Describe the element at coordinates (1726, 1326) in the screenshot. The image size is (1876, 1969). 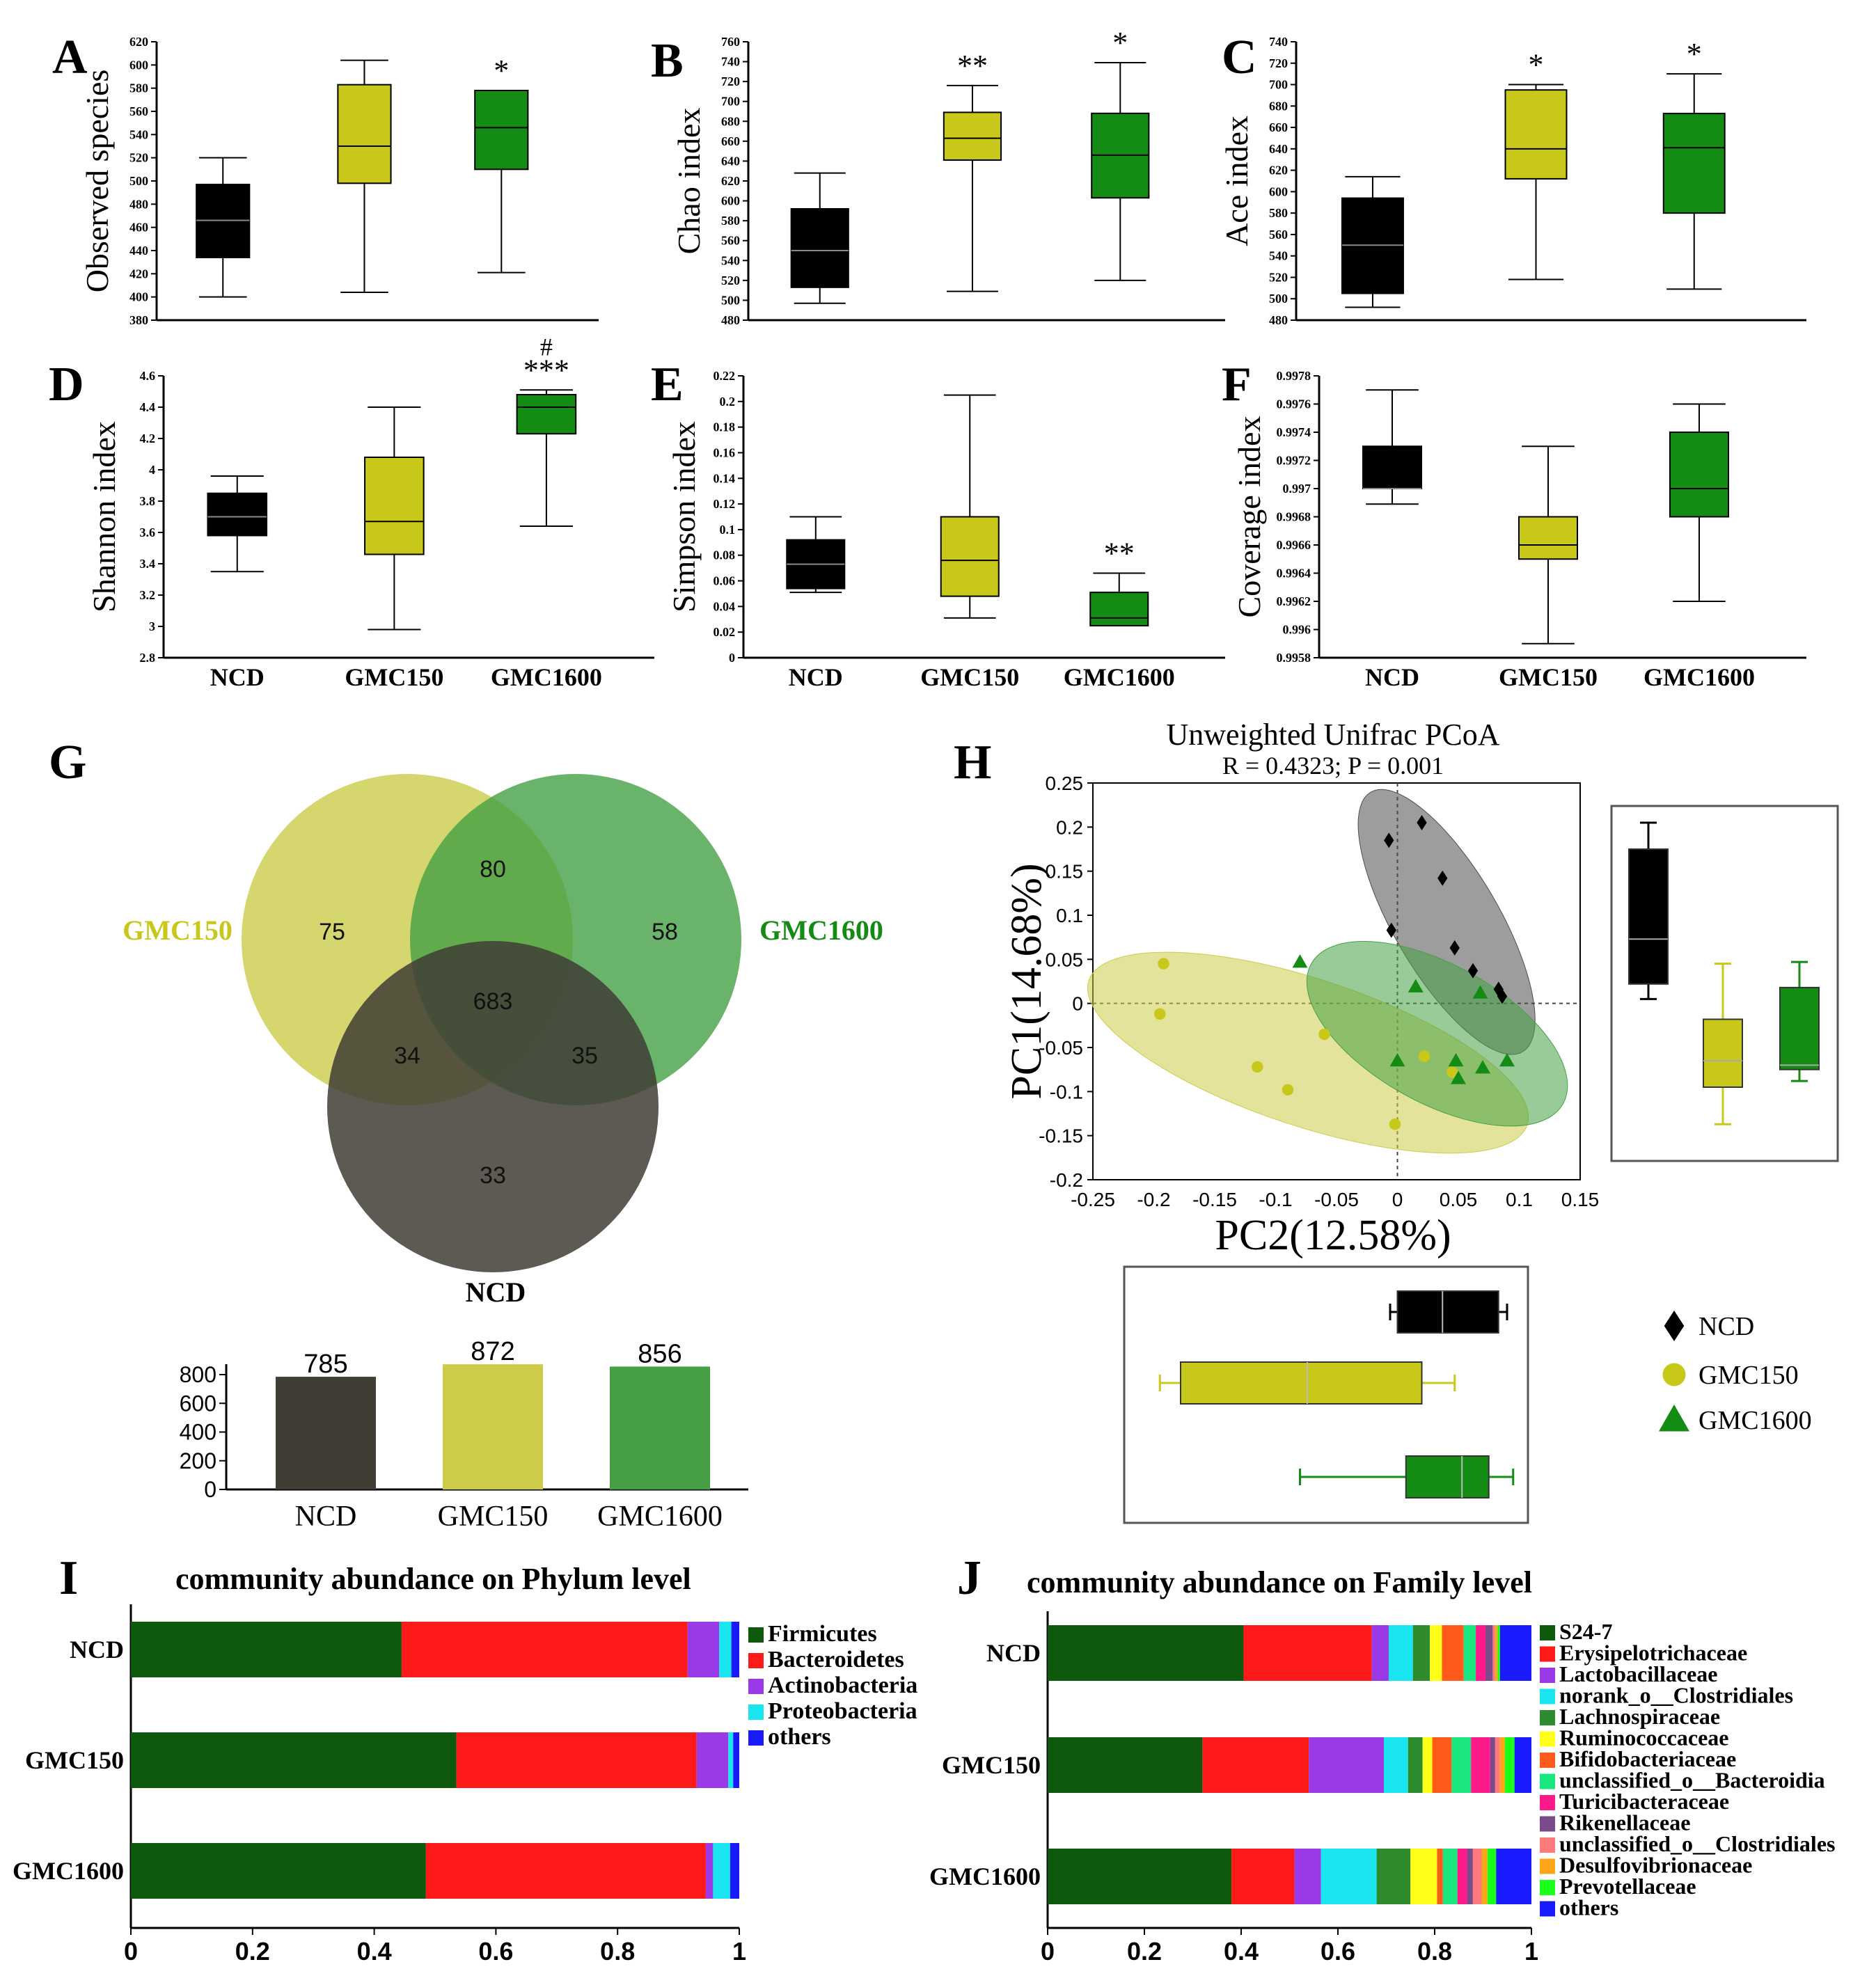
I see `legend-label-NCD: NCD` at that location.